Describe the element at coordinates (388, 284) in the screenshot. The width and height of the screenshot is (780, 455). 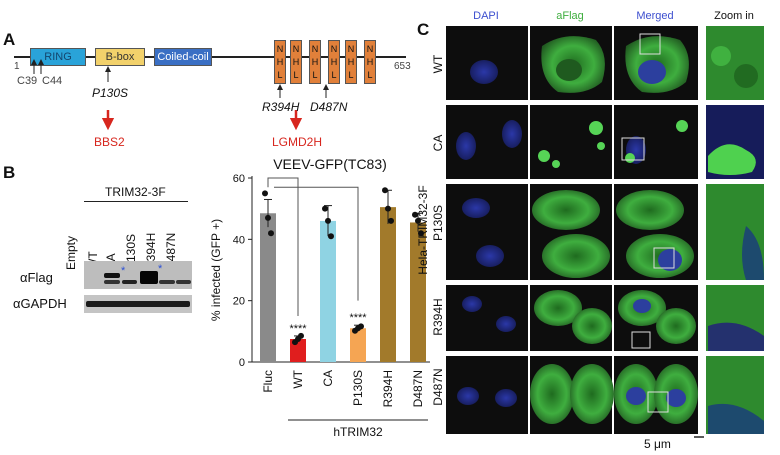
I see `bar-r394h` at that location.